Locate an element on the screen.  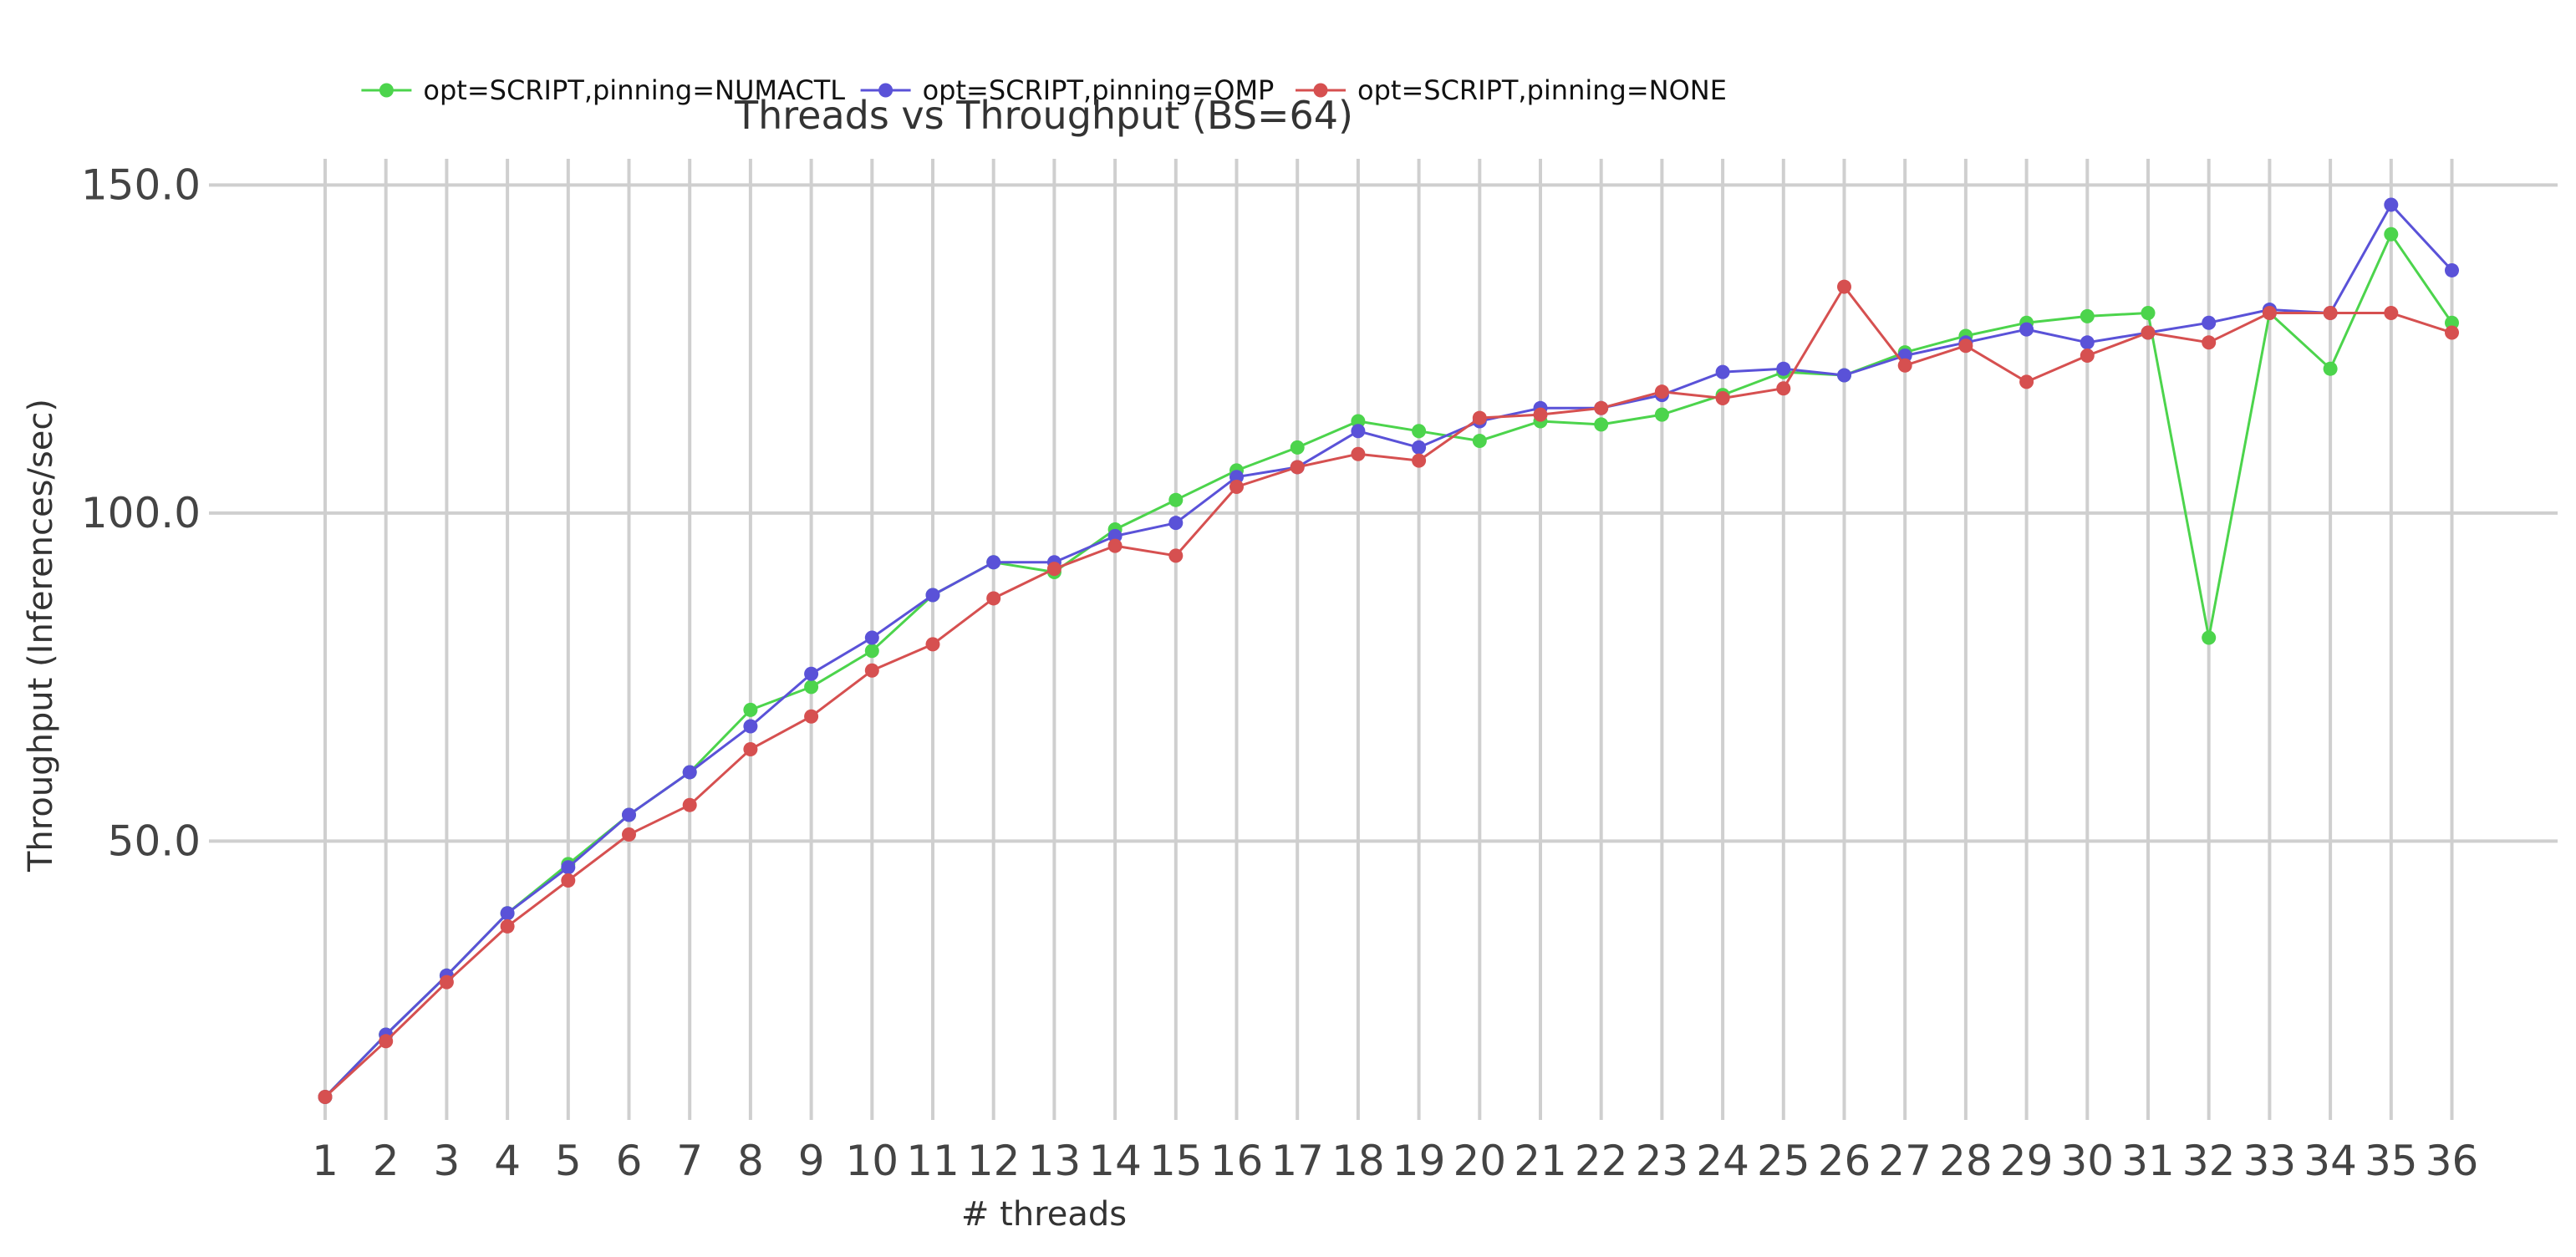
x-tick-label: 7 is located at coordinates (689, 1161).